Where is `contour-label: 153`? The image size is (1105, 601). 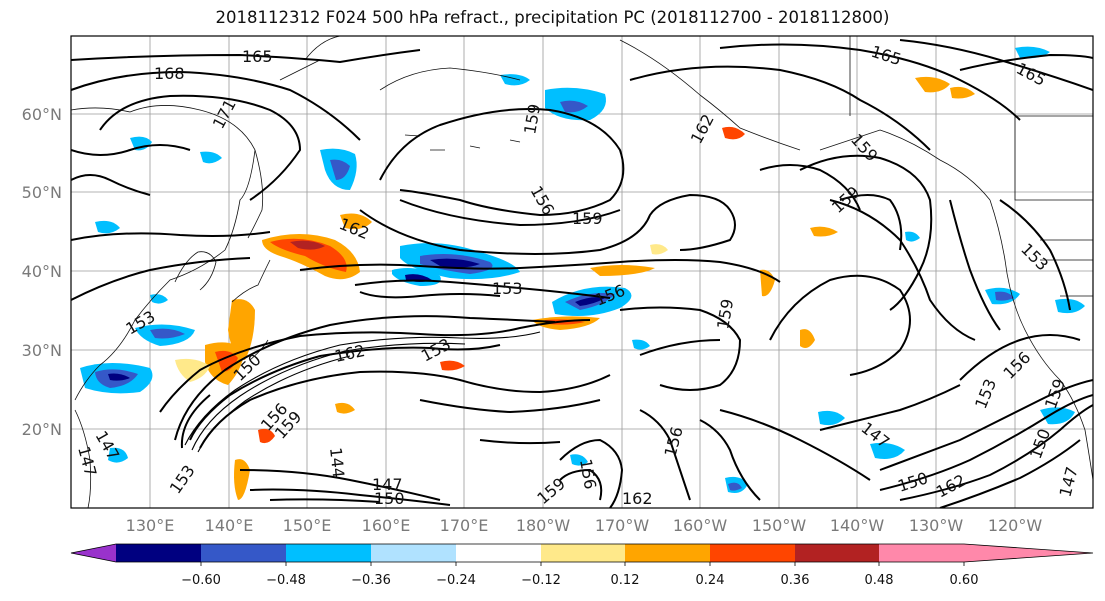 contour-label: 153 is located at coordinates (507, 288).